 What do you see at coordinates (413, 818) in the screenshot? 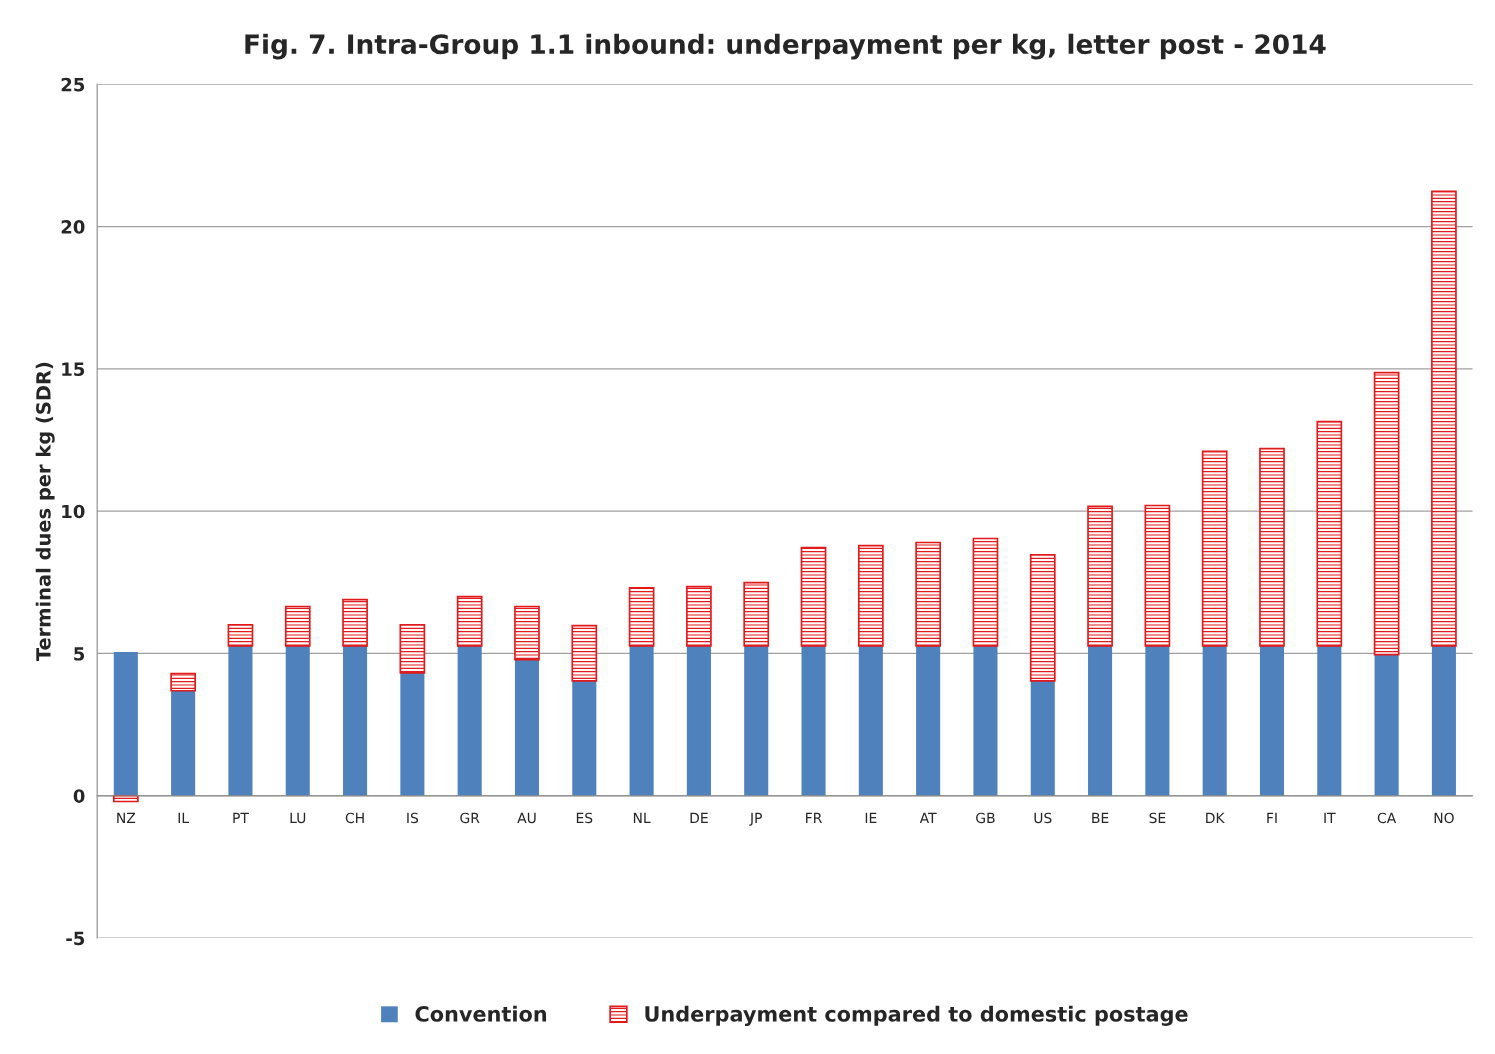
I see `x-tick-label: IS` at bounding box center [413, 818].